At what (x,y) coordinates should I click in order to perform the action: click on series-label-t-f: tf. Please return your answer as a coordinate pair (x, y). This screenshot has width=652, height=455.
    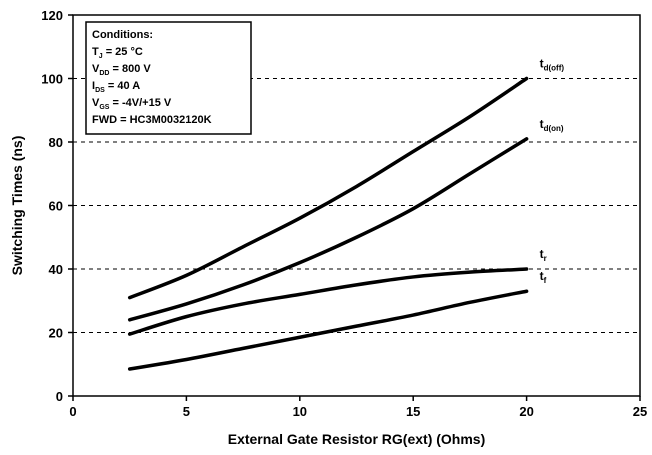
    Looking at the image, I should click on (543, 277).